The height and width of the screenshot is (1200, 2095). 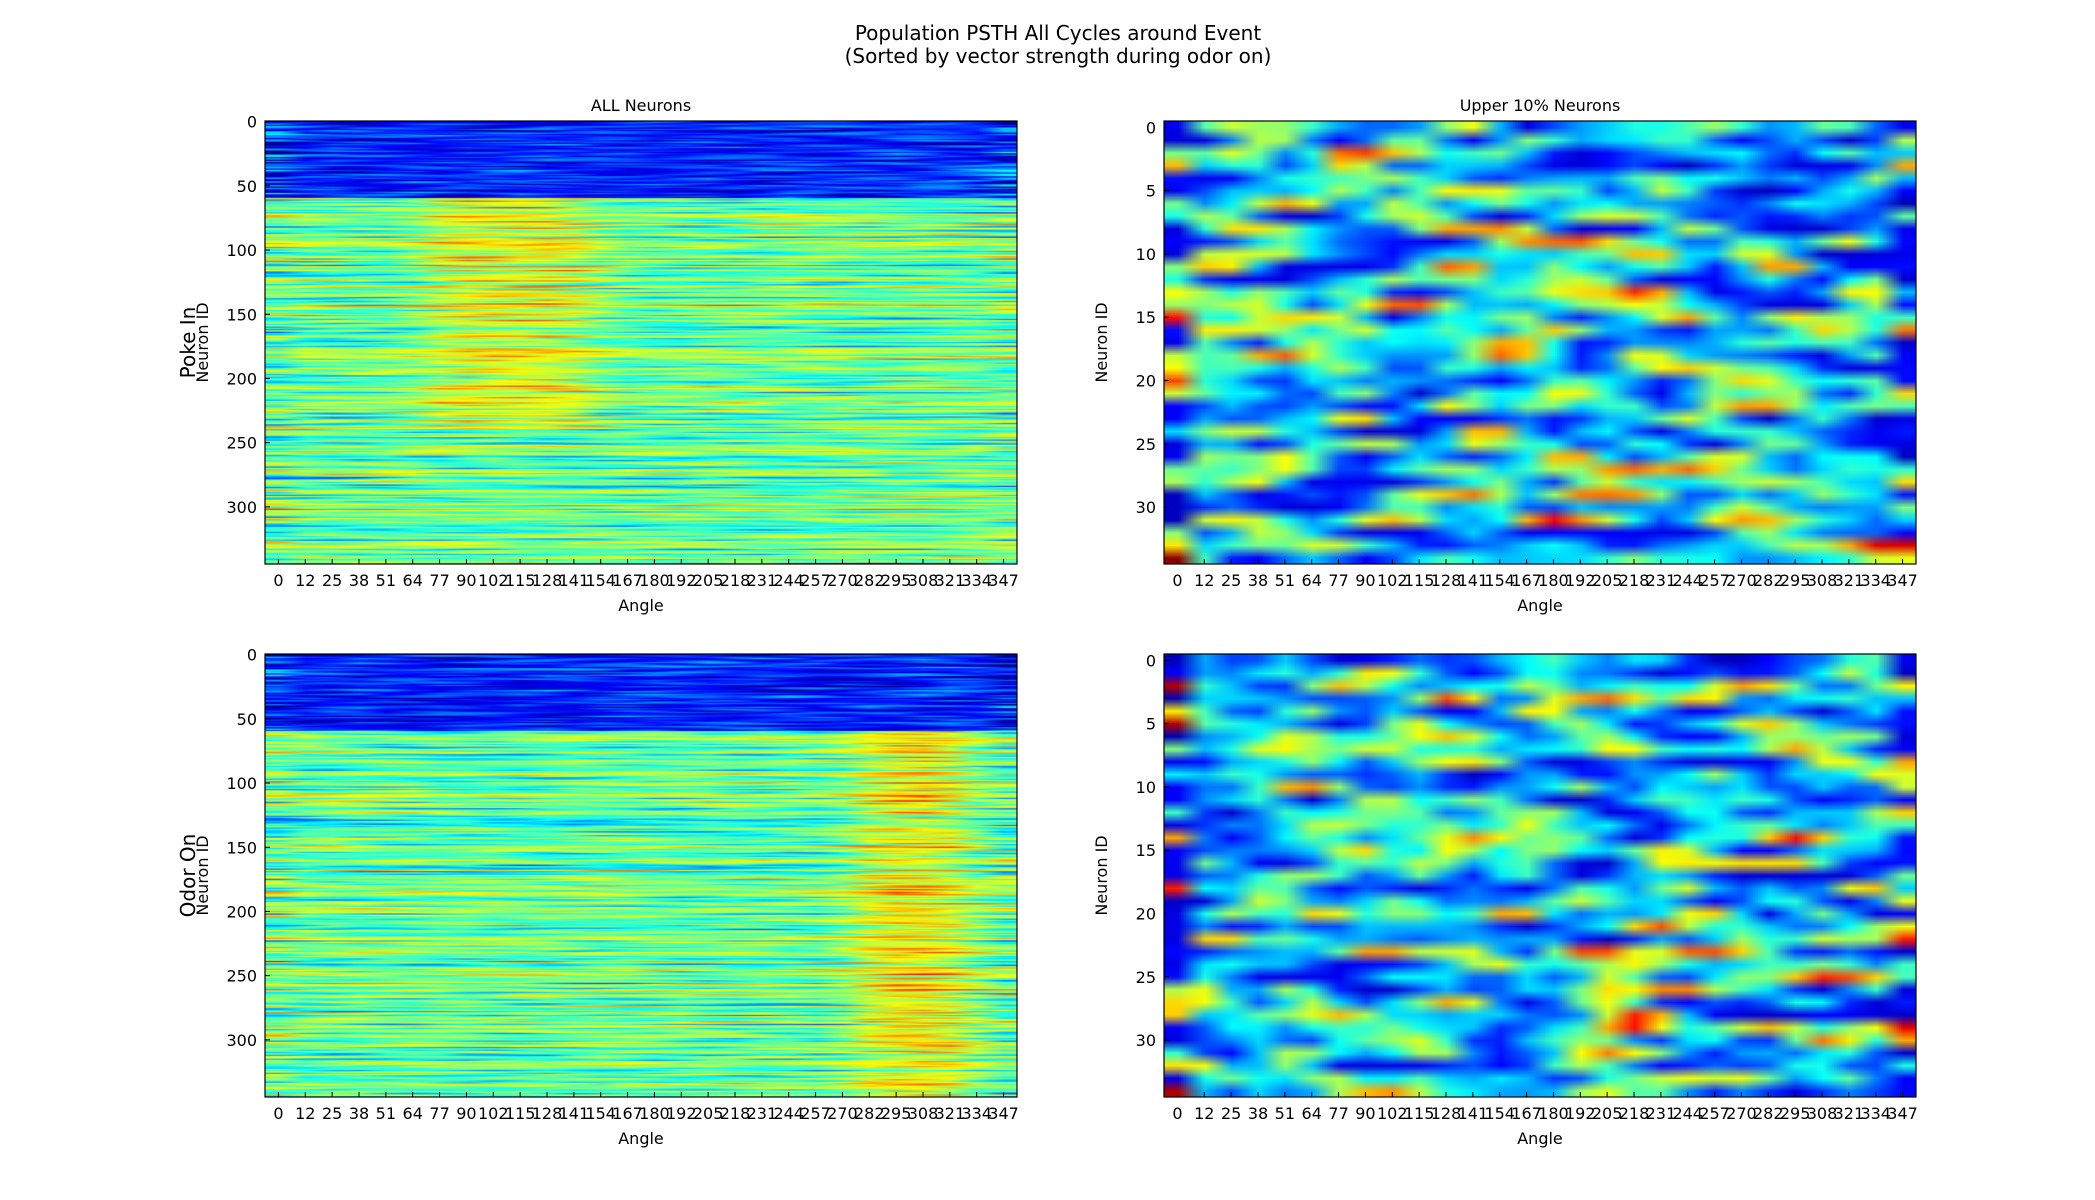 I want to click on poke-in-all-neurons-row-label: Poke In, so click(x=188, y=343).